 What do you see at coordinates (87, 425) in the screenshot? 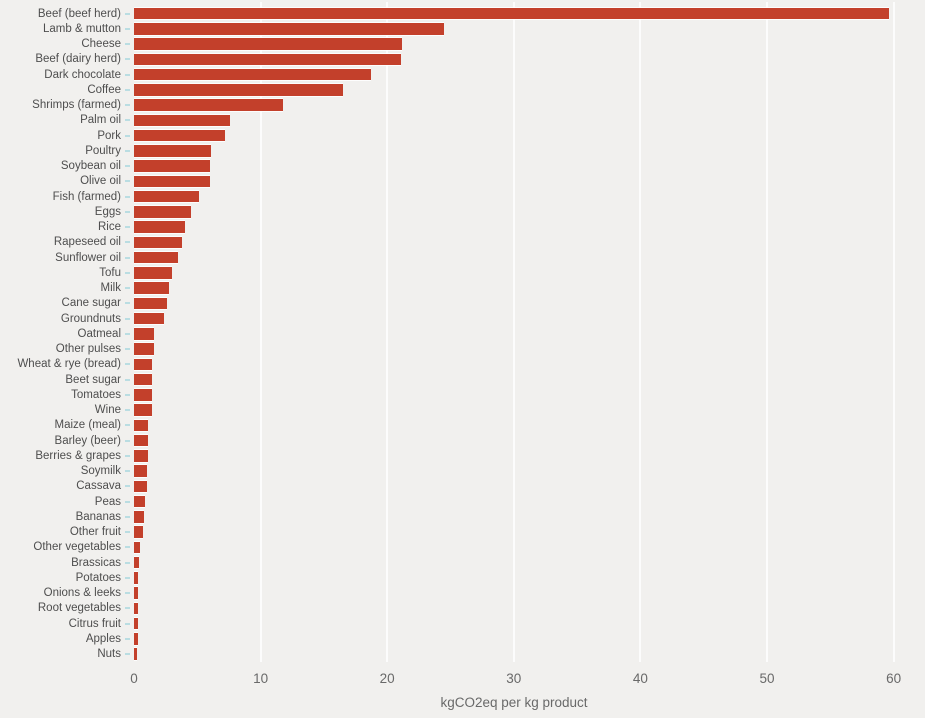
I see `category-label: Maize (meal)` at bounding box center [87, 425].